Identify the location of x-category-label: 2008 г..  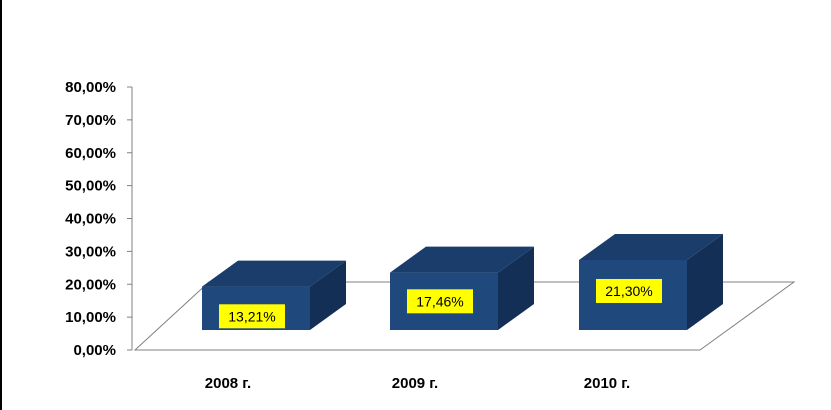
(228, 383).